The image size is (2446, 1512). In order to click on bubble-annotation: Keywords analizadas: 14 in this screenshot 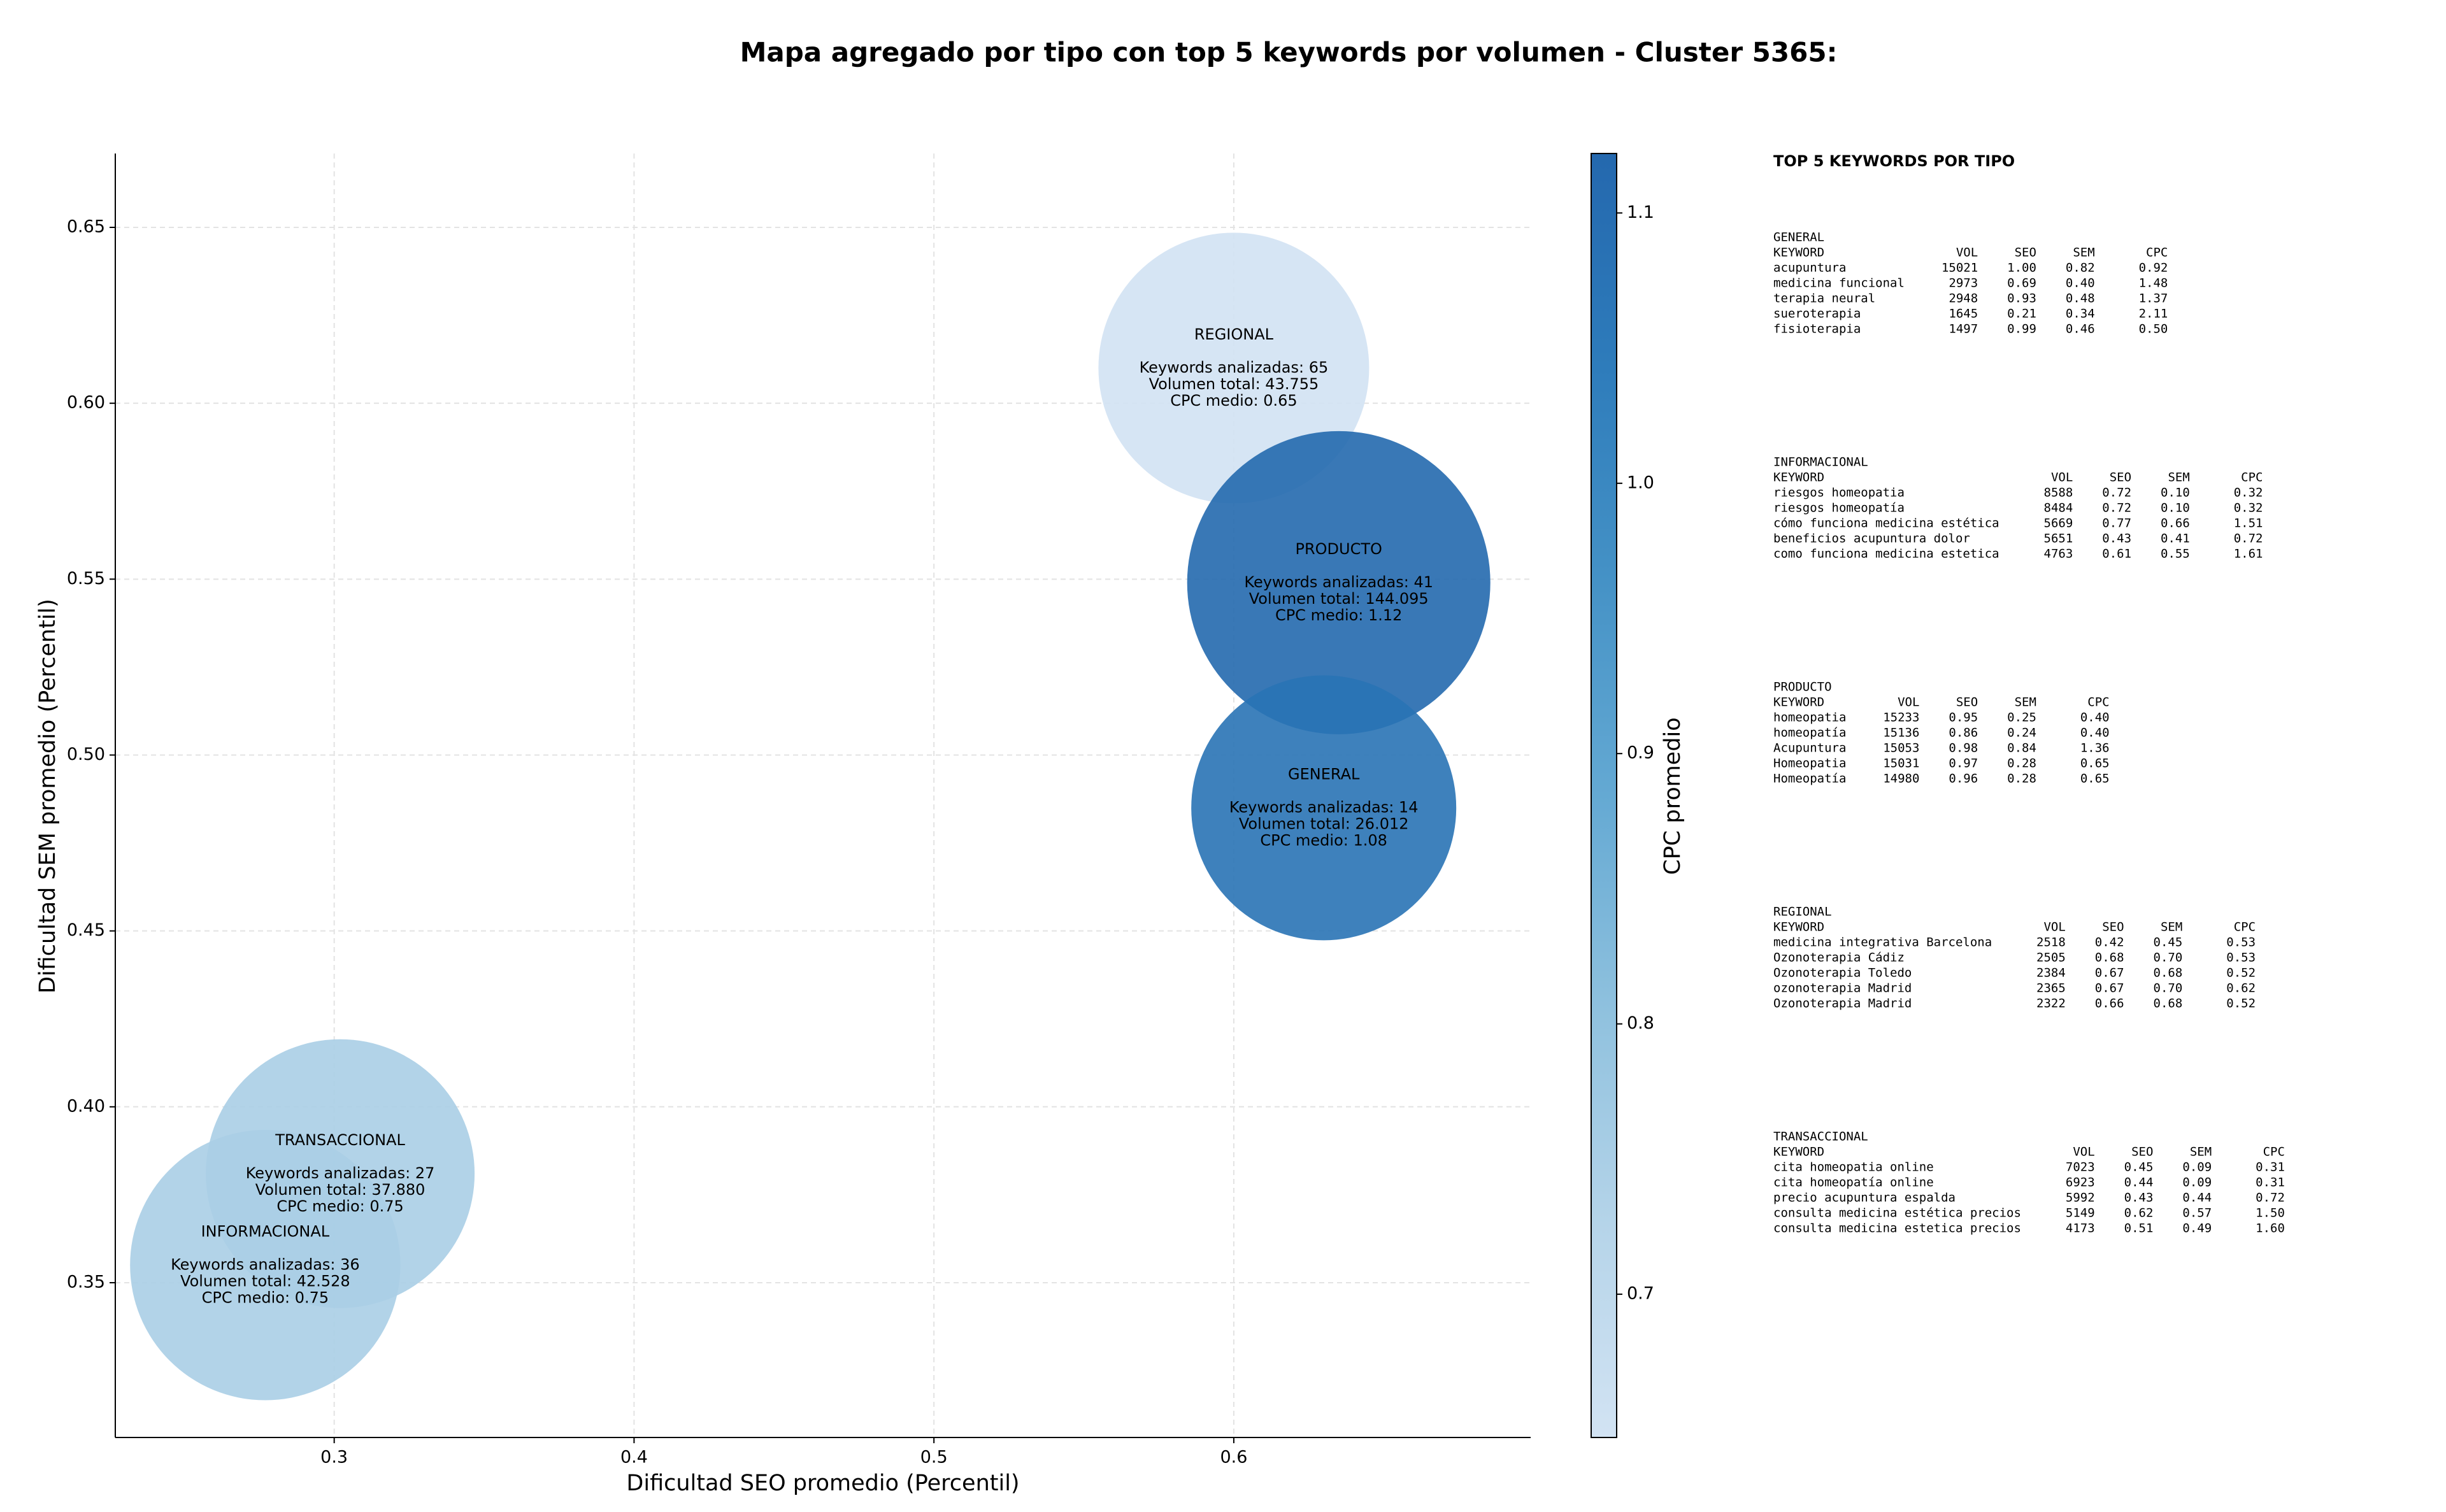, I will do `click(1324, 807)`.